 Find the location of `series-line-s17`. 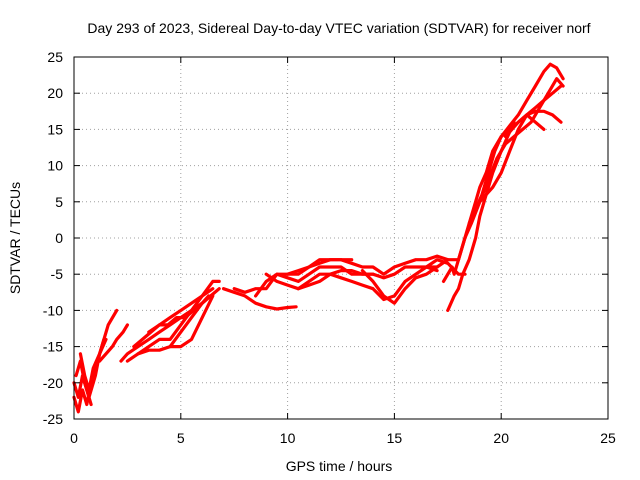

series-line-s17 is located at coordinates (367, 283).